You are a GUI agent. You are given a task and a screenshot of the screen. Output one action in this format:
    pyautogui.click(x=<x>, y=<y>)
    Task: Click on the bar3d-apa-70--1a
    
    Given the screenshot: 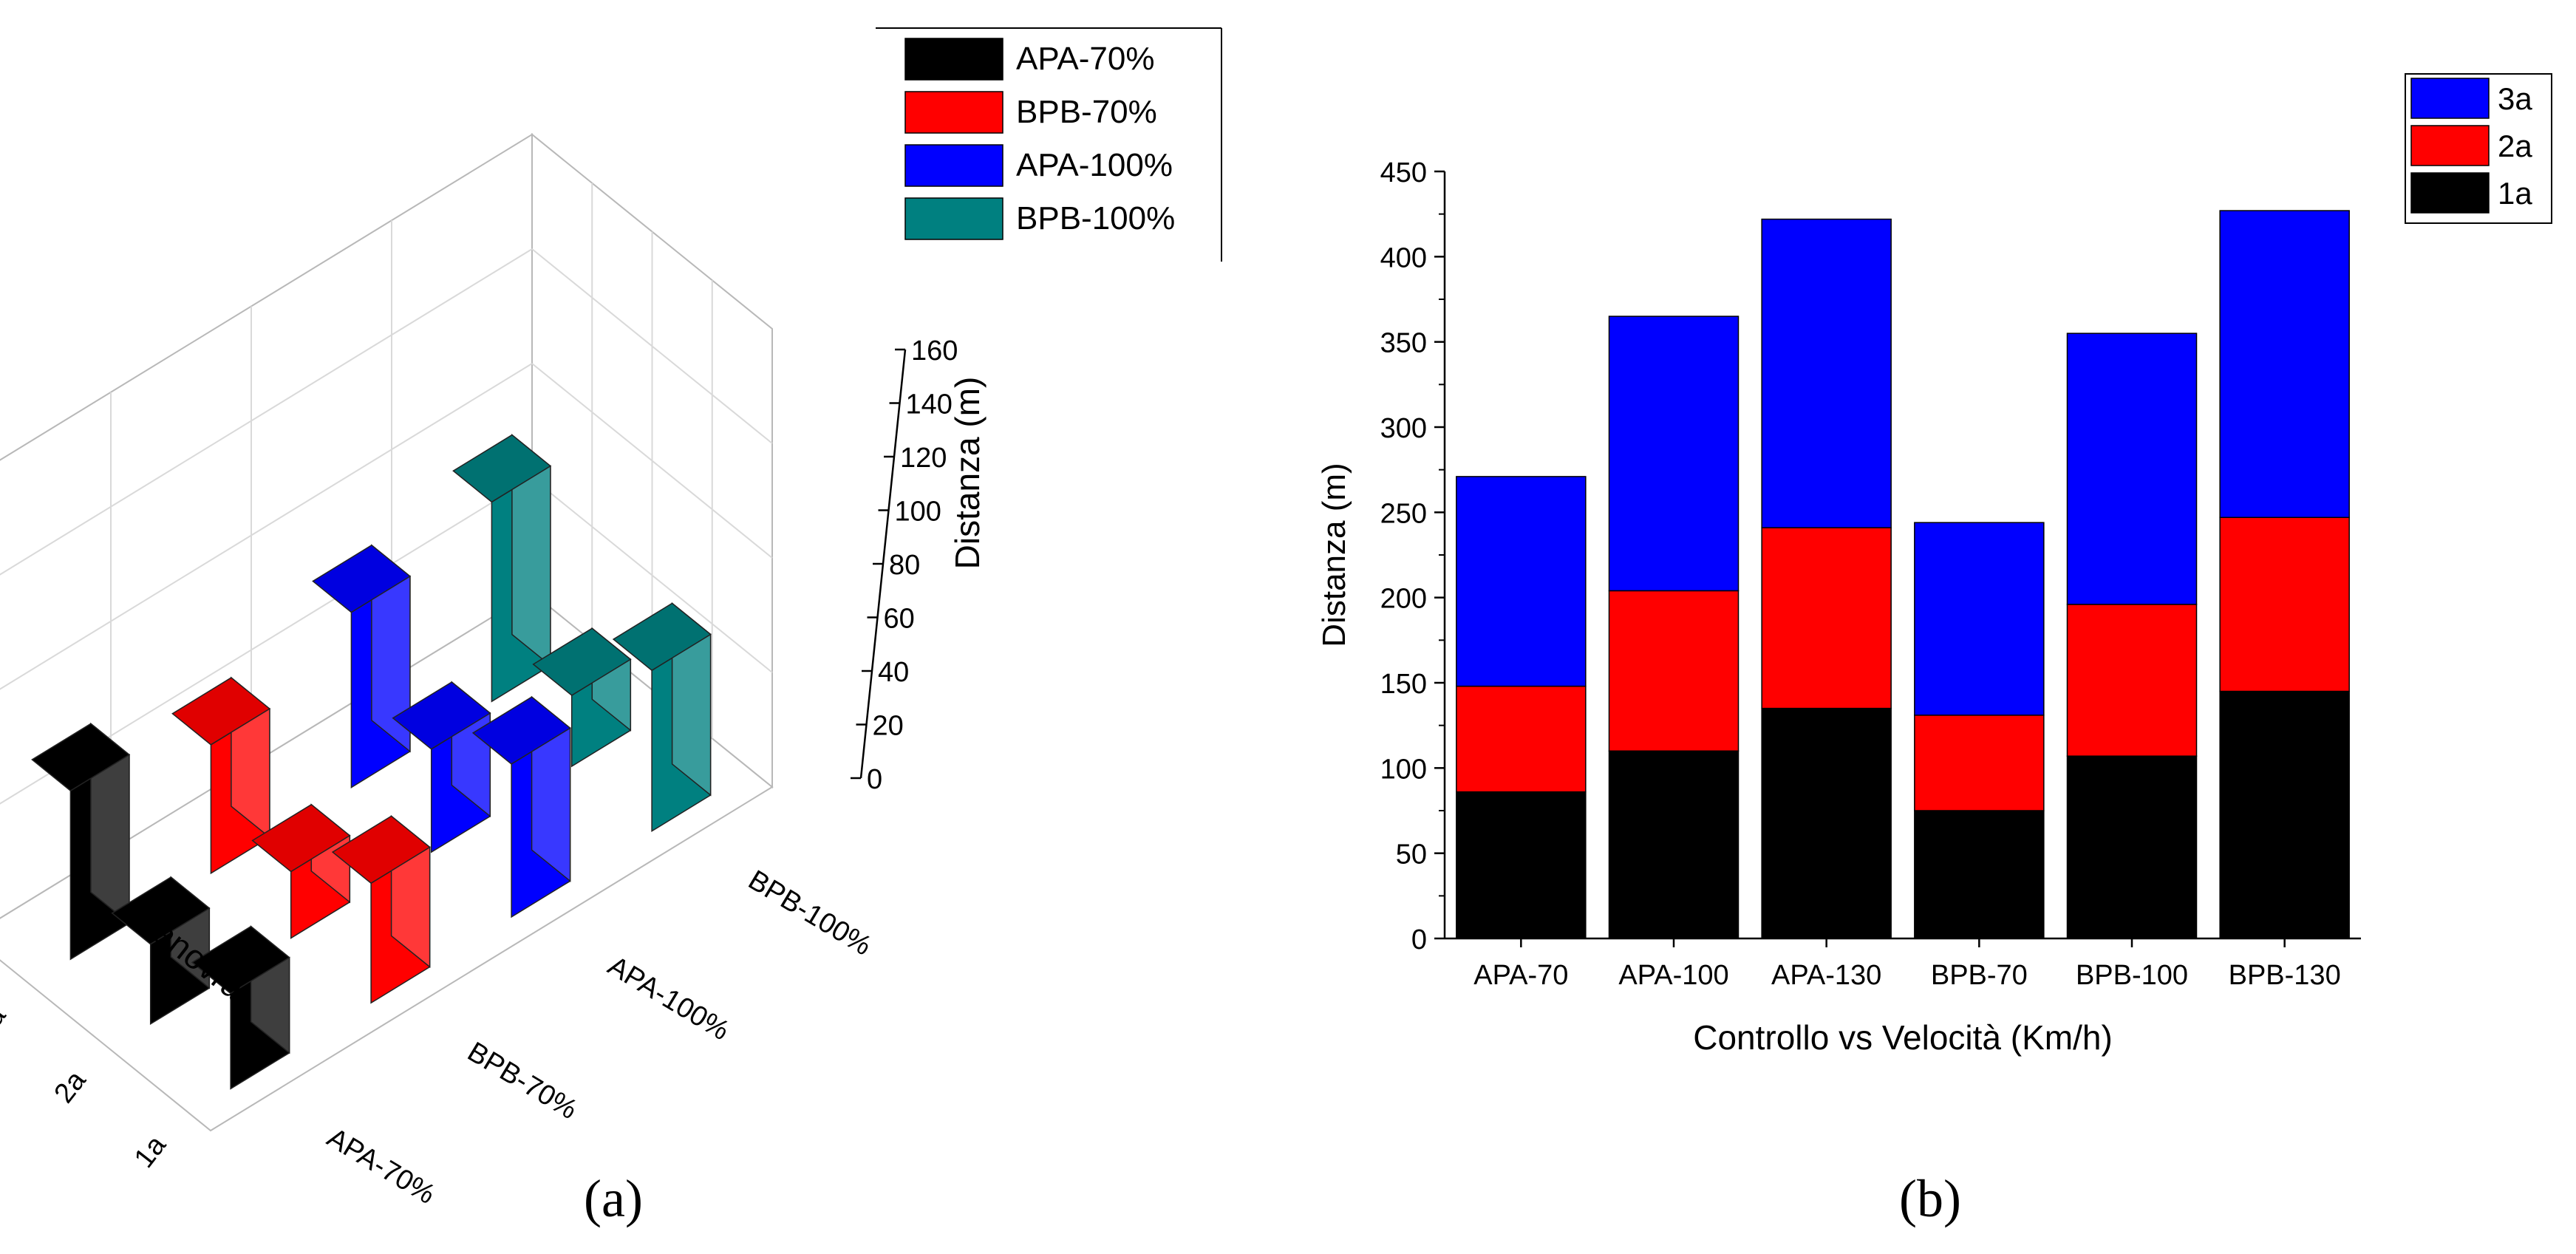 What is the action you would take?
    pyautogui.click(x=240, y=1008)
    